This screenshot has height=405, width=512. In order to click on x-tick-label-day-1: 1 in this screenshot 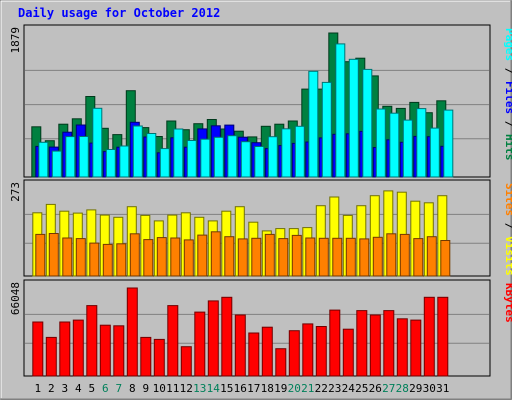, I will do `click(37, 388)`.